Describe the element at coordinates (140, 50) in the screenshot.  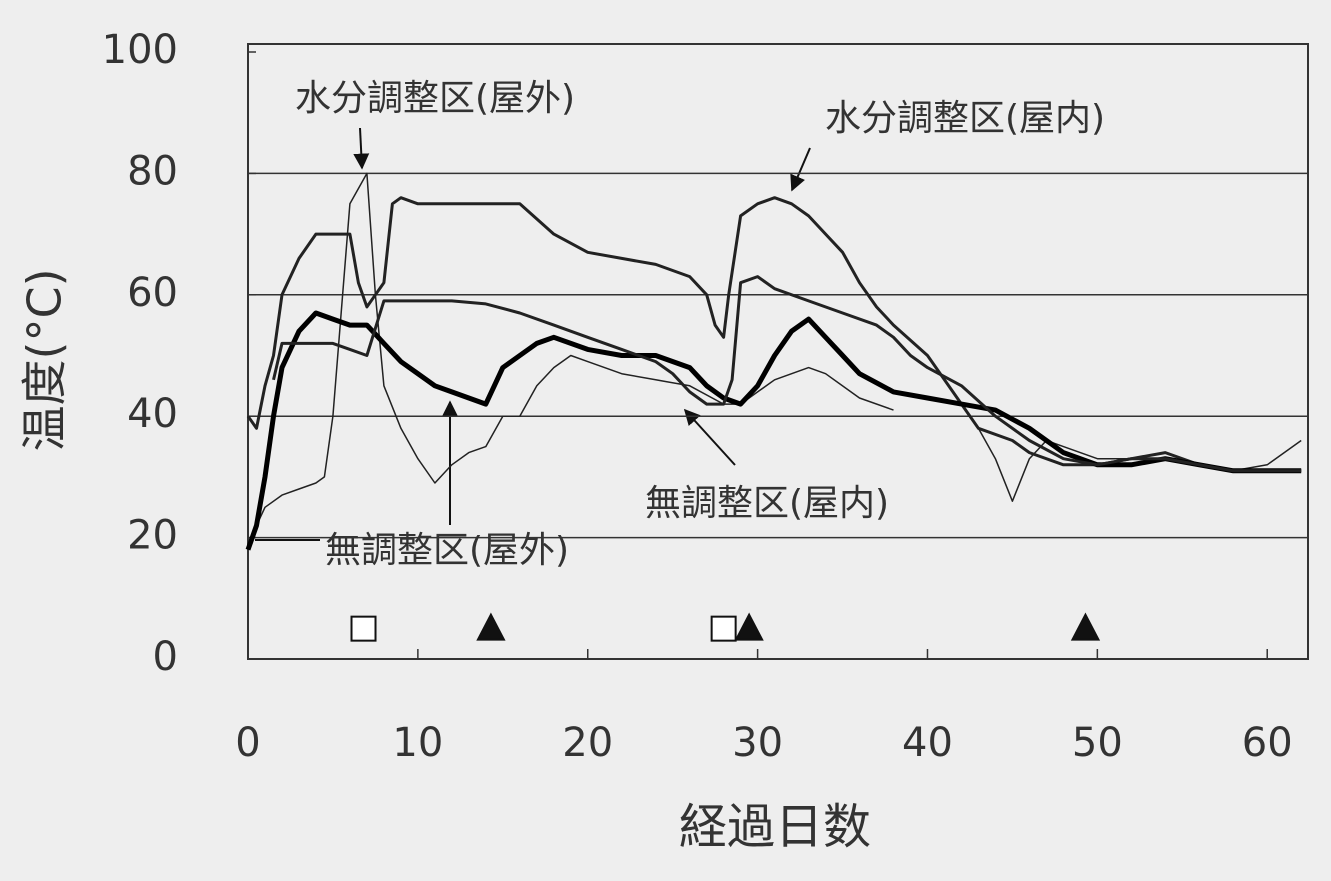
I see `y-tick-label: 100` at that location.